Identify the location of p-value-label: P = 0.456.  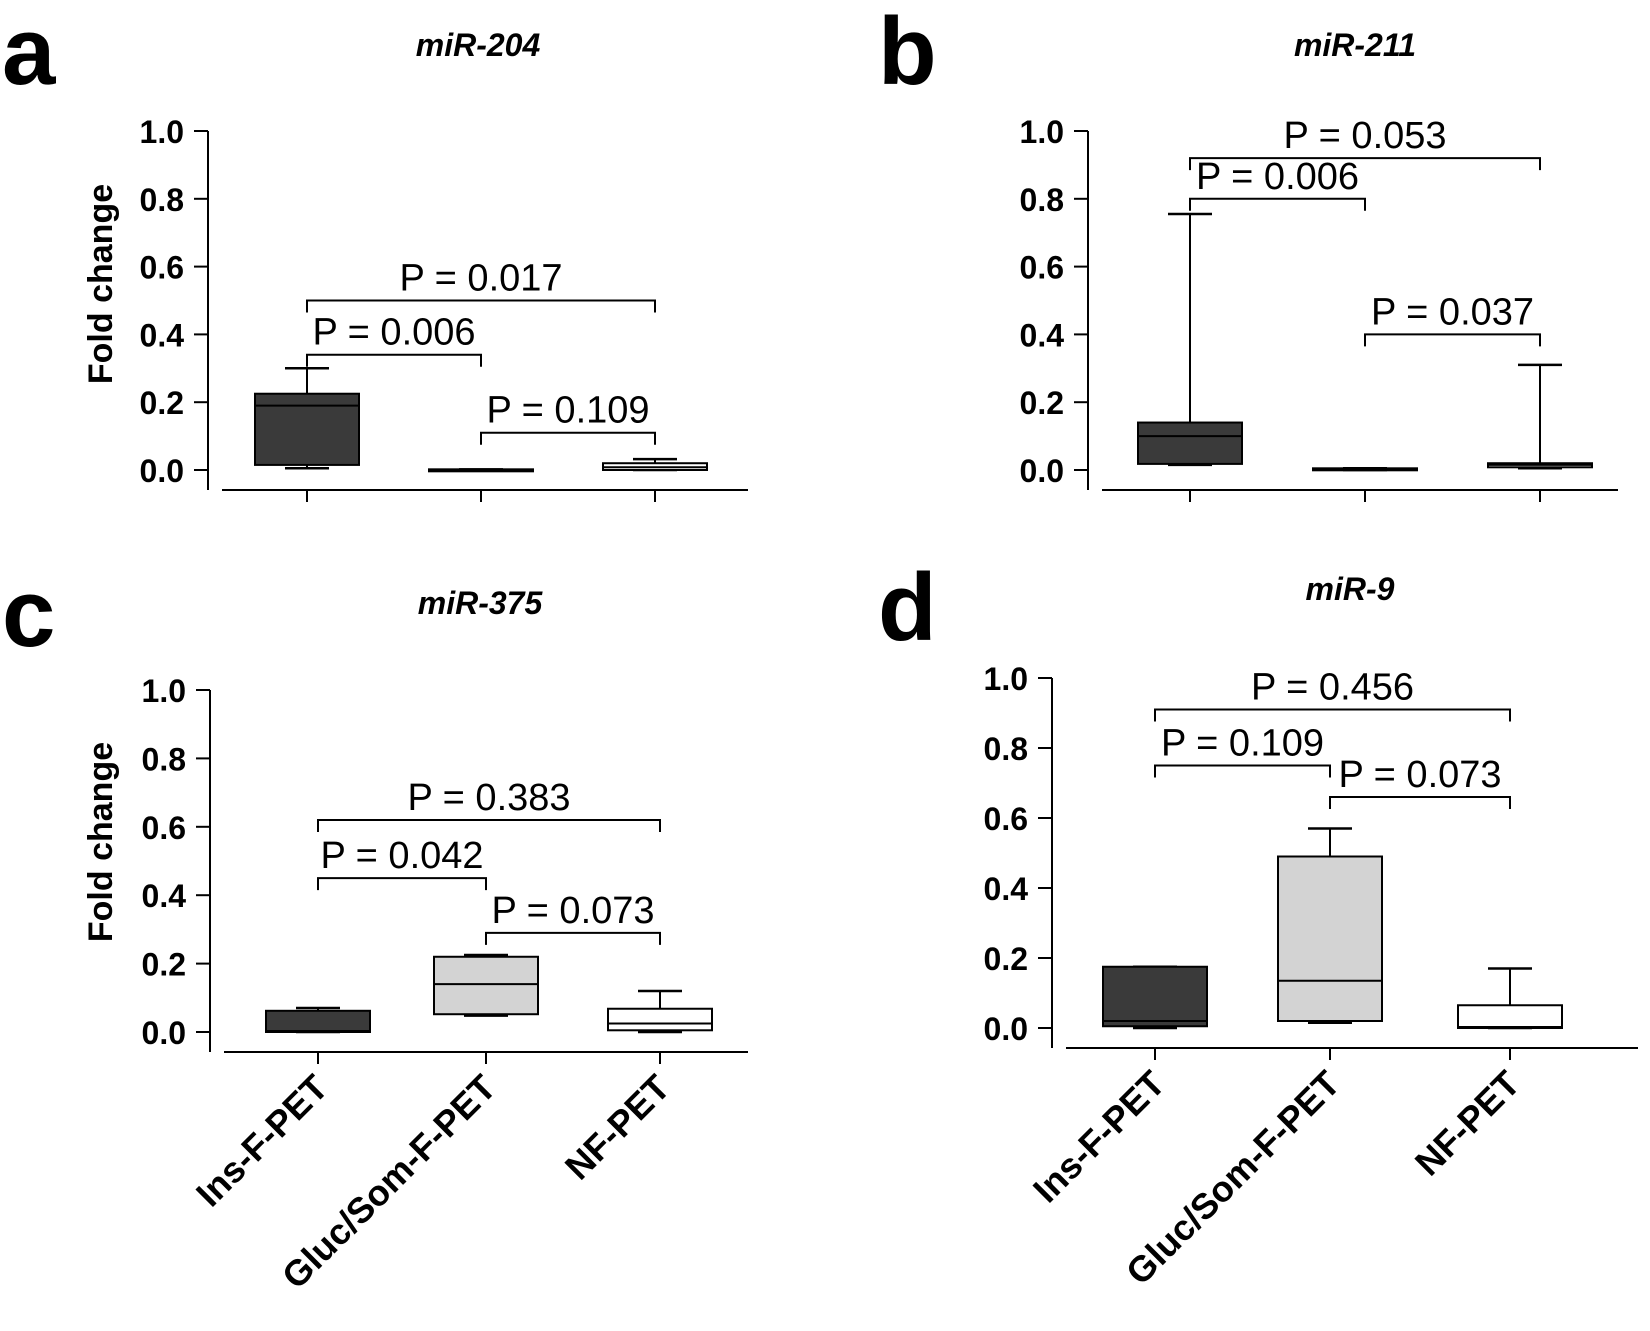
(1332, 688).